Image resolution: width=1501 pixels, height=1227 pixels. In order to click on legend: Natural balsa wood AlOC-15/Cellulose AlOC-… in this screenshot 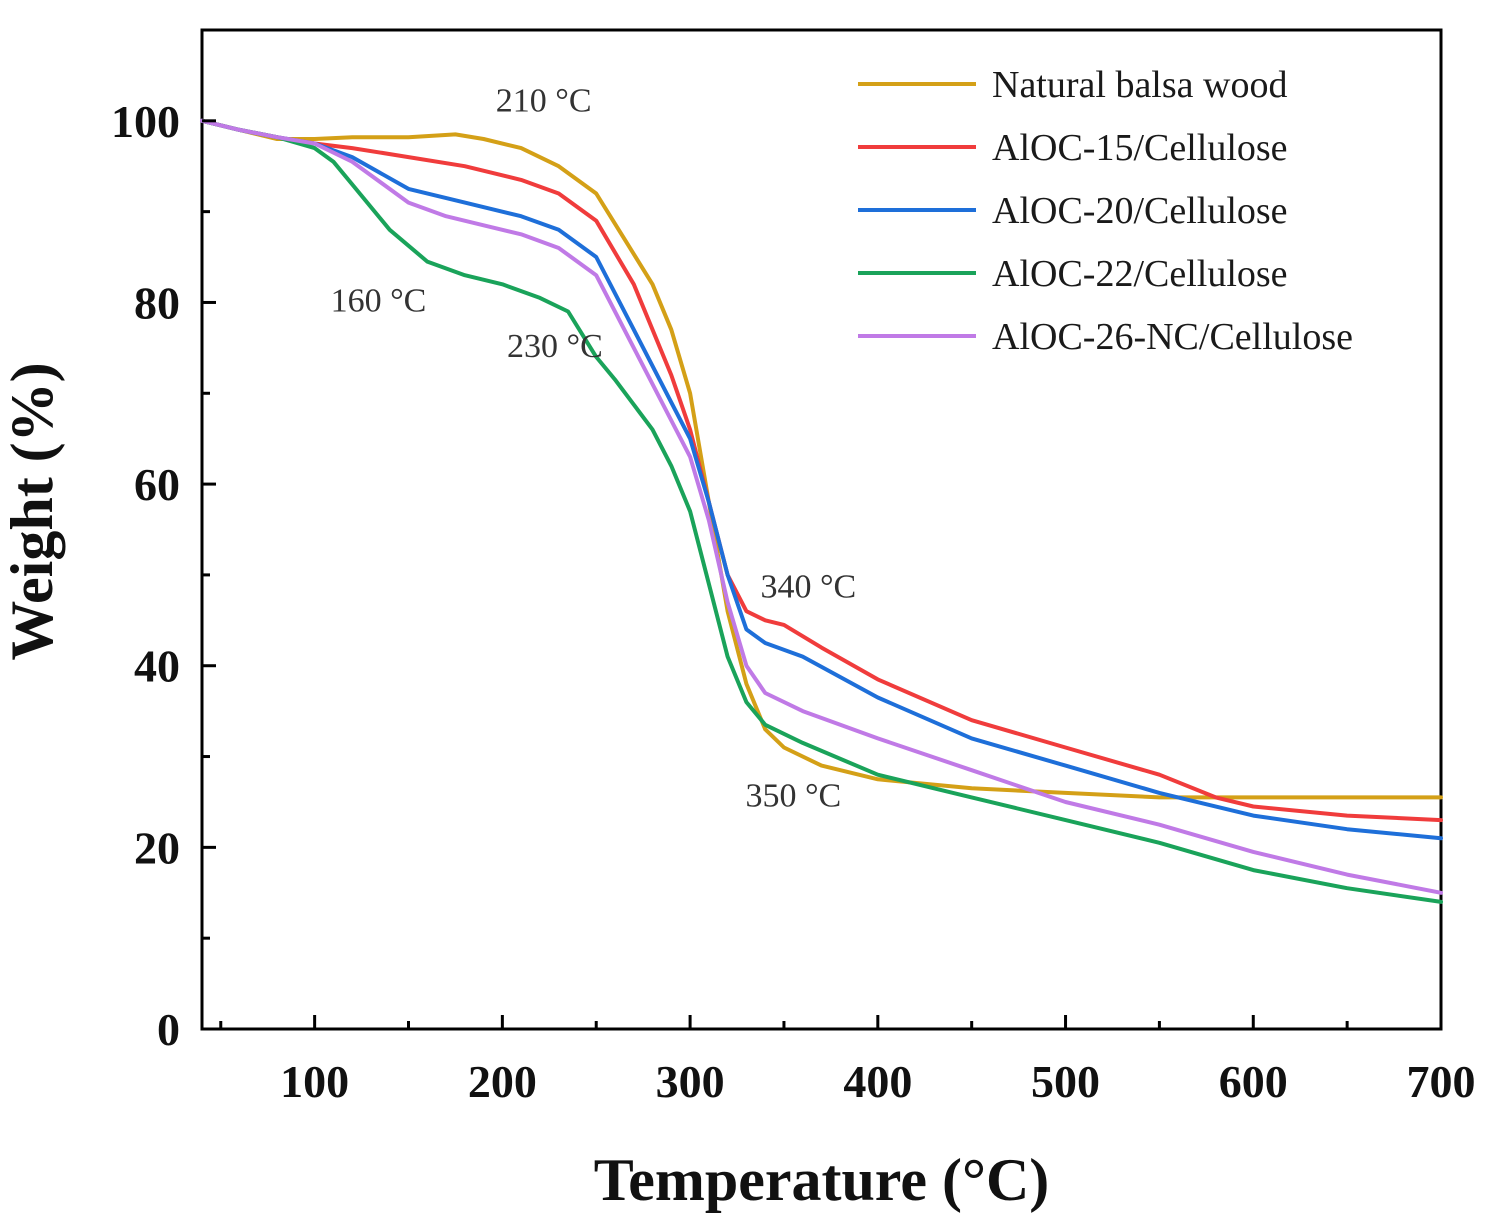, I will do `click(1105, 211)`.